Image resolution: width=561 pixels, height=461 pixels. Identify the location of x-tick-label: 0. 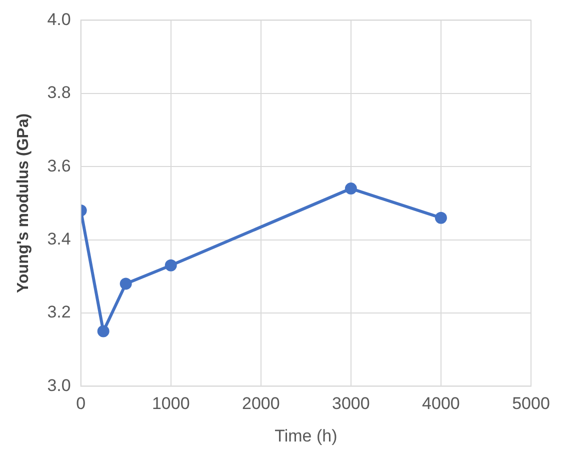
(81, 404).